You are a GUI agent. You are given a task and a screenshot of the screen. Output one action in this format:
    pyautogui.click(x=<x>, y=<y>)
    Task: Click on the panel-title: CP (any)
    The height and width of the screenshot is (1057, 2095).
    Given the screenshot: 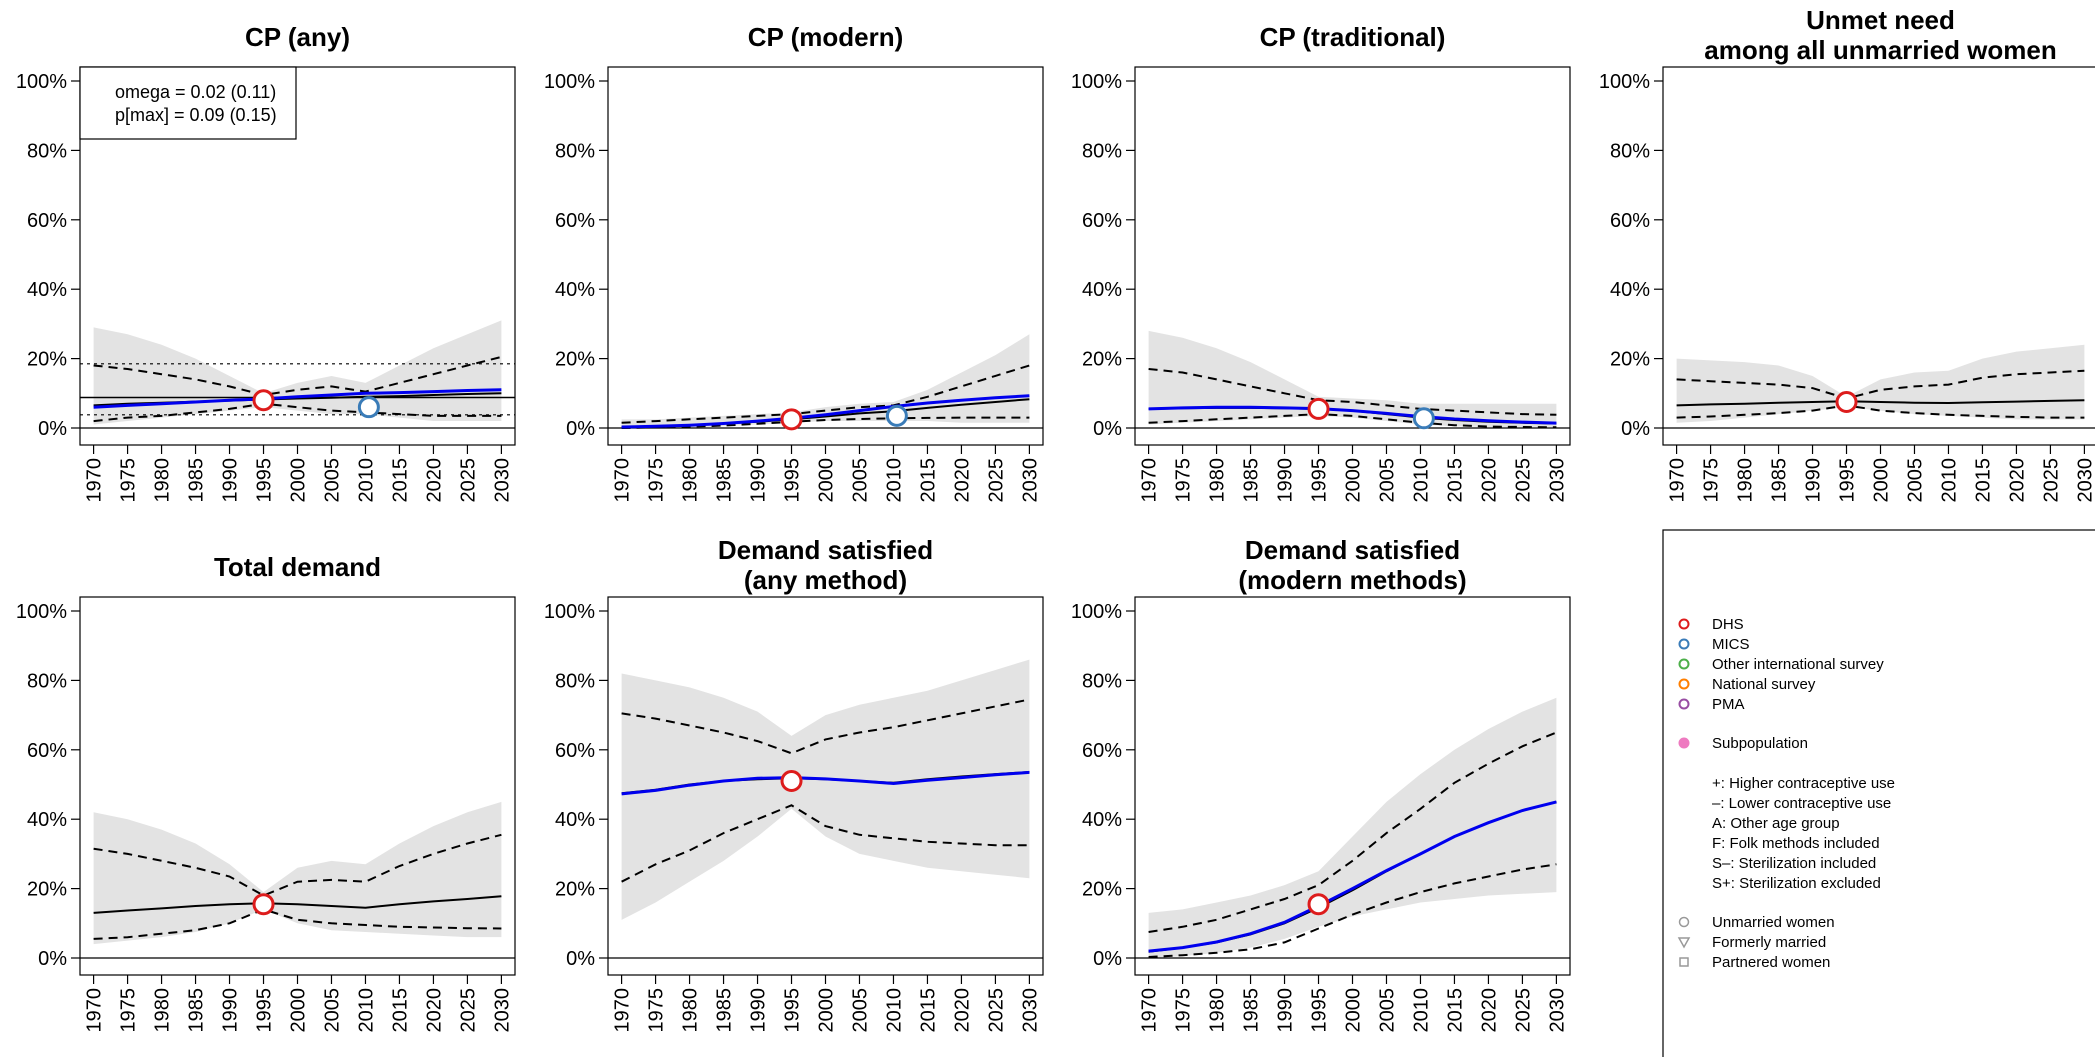 What is the action you would take?
    pyautogui.click(x=297, y=37)
    